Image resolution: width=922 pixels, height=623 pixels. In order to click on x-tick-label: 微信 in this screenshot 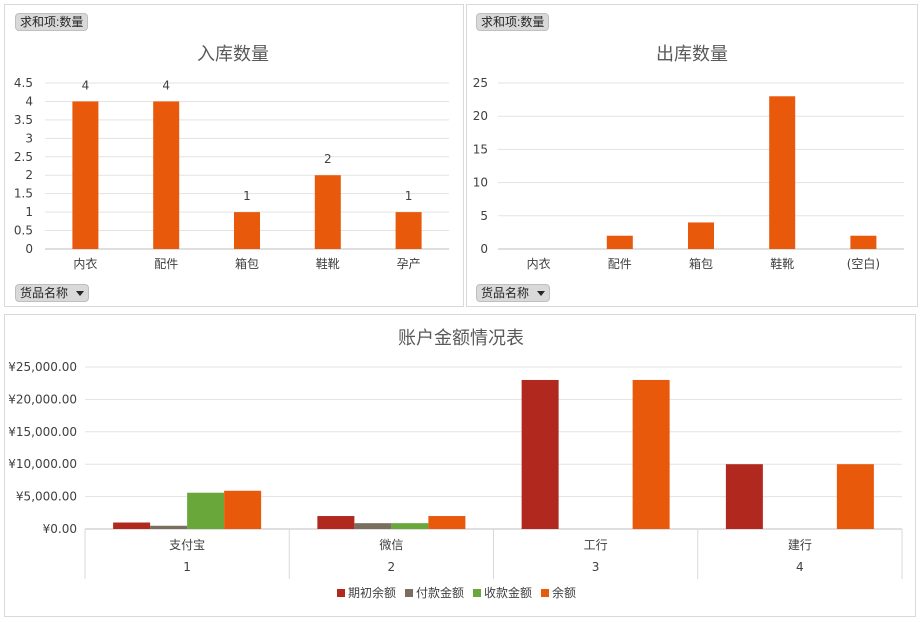, I will do `click(391, 545)`.